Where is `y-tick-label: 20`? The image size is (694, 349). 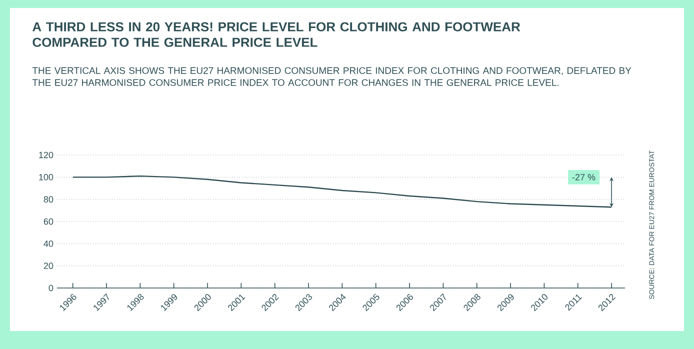 y-tick-label: 20 is located at coordinates (49, 266).